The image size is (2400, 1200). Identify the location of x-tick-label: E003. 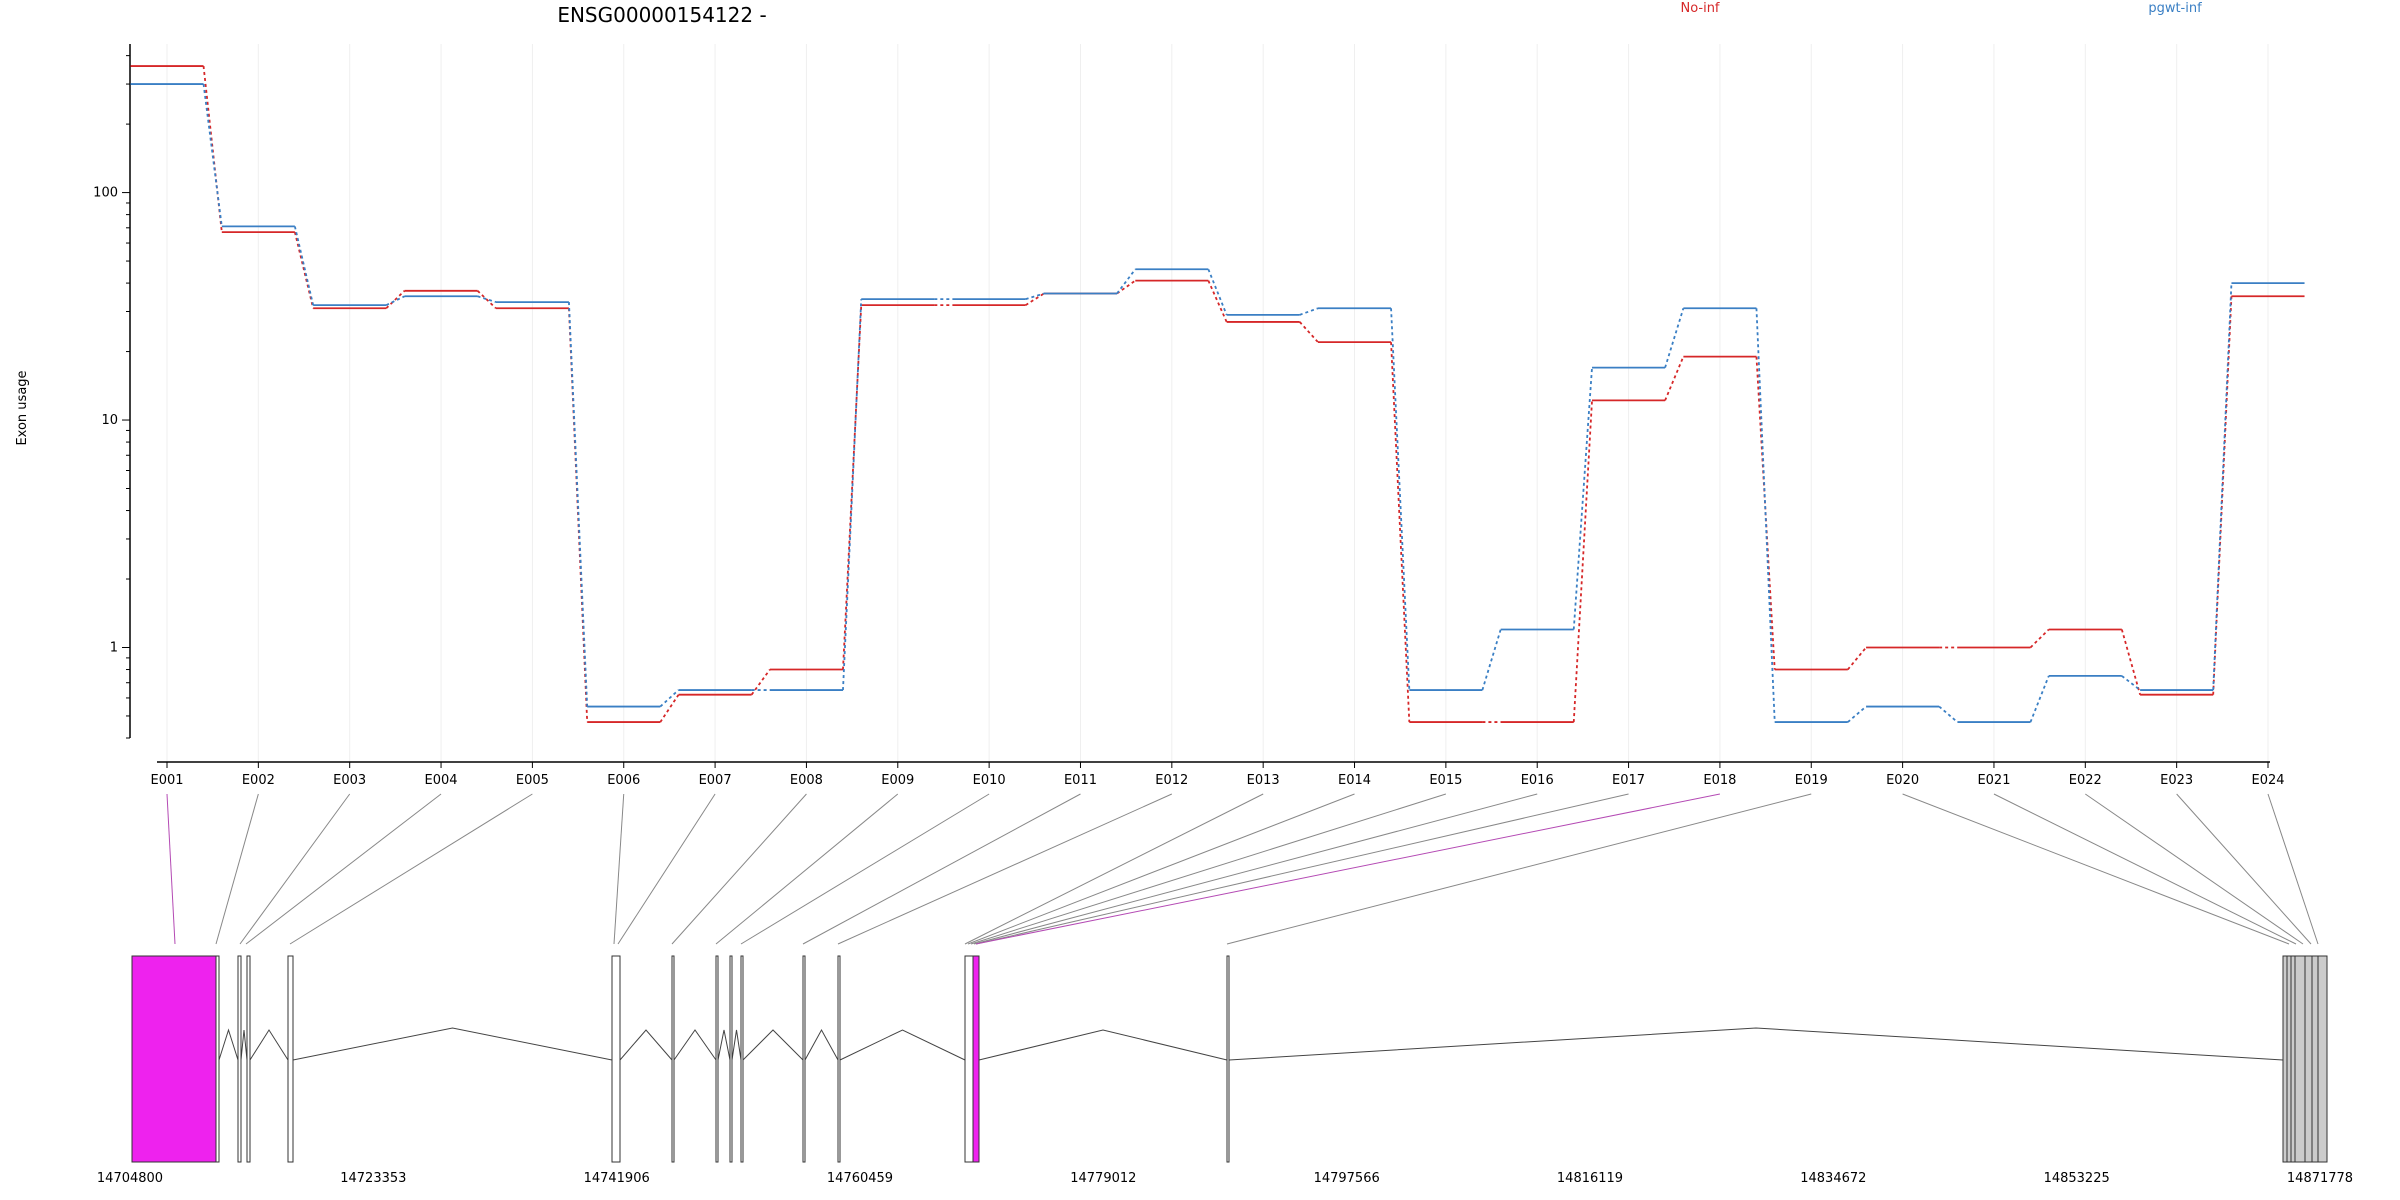
(349, 780).